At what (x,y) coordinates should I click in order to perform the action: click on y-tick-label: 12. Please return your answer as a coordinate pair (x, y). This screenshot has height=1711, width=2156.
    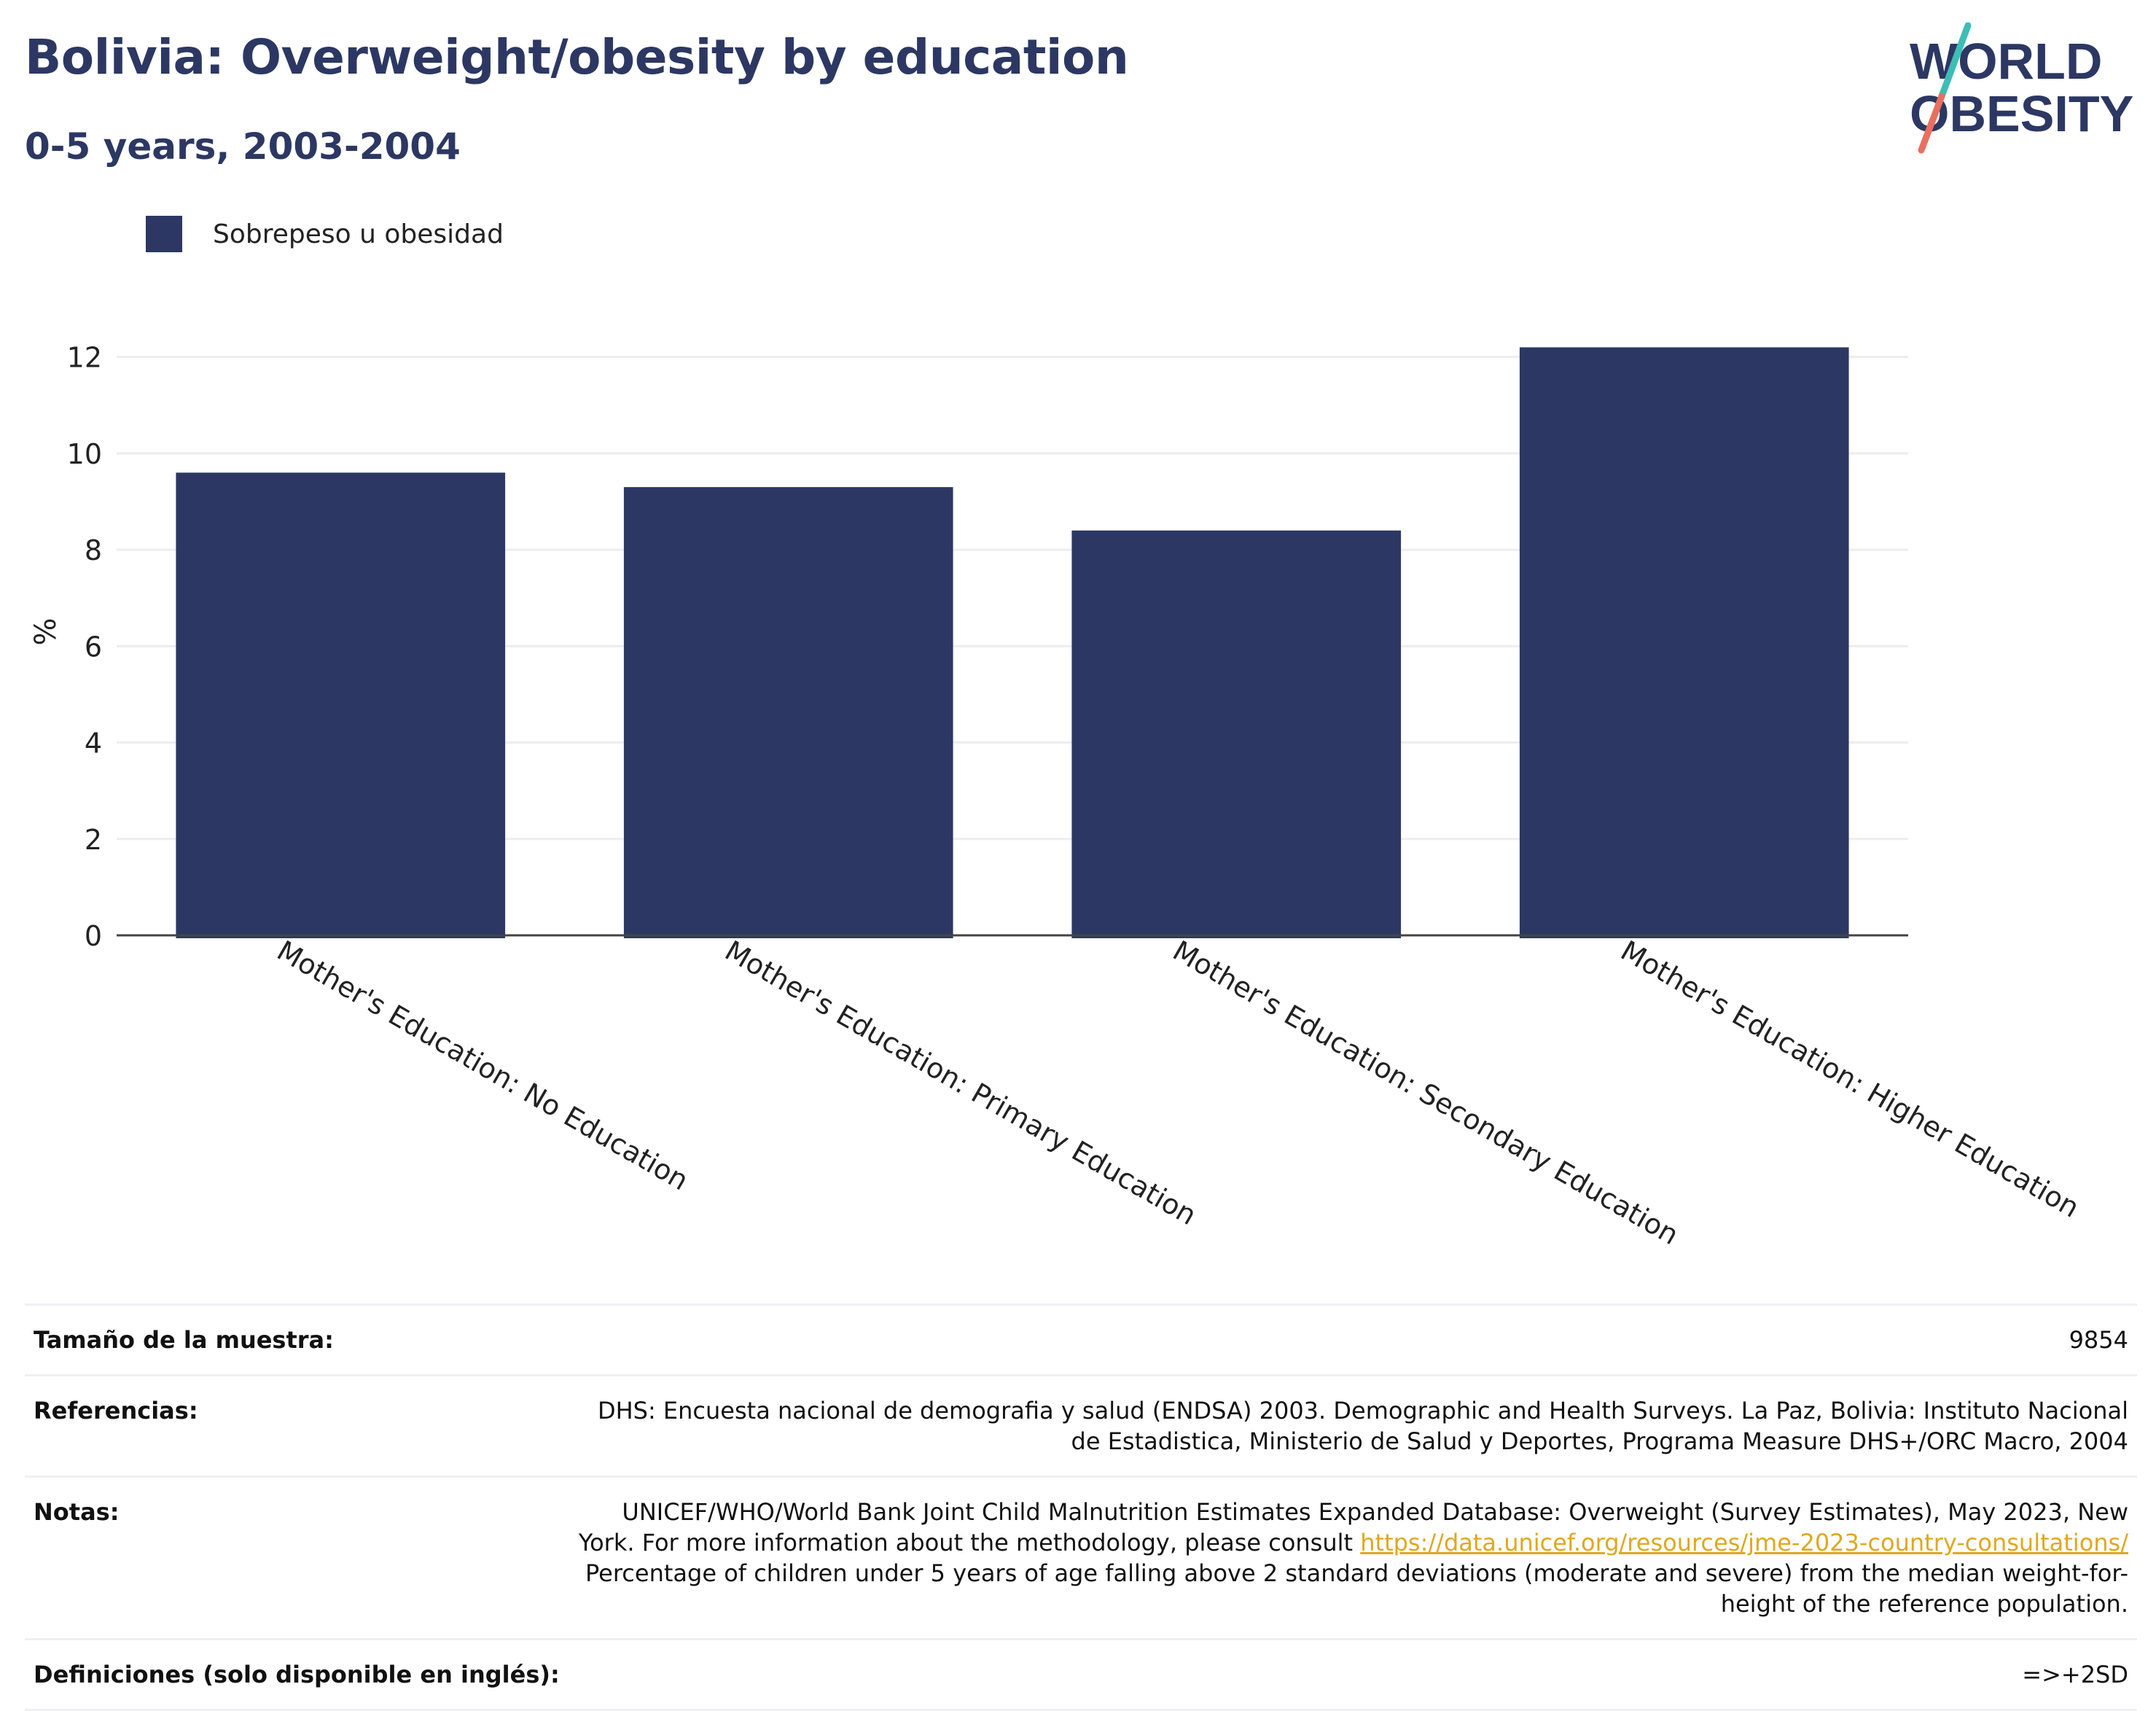
    Looking at the image, I should click on (85, 358).